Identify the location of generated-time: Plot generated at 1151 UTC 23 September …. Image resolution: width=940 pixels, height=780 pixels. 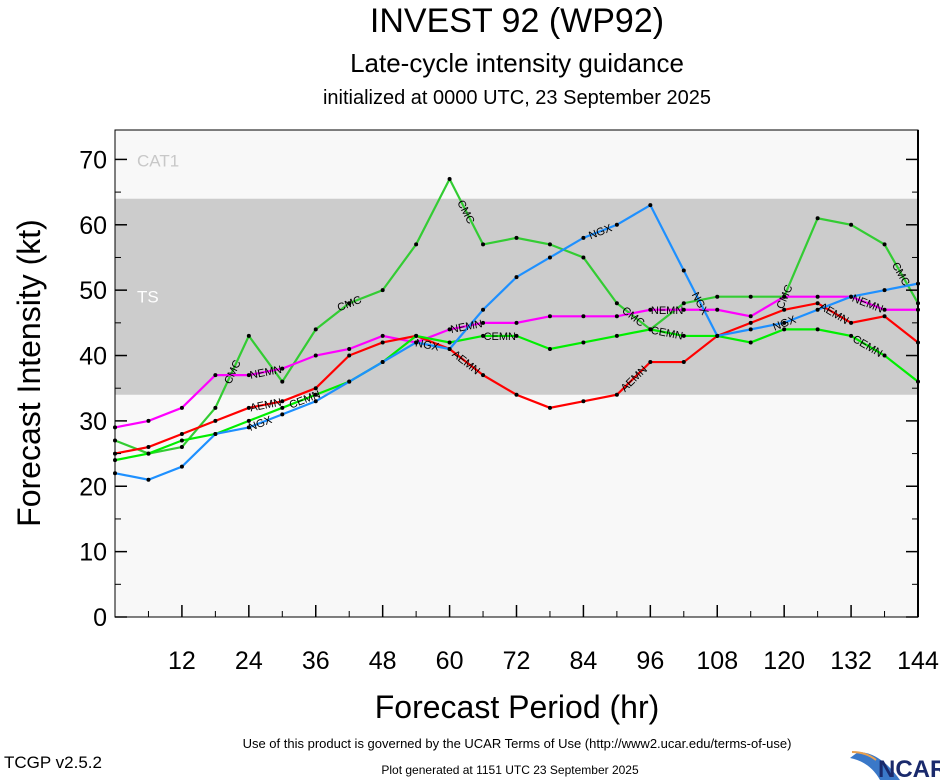
(510, 770).